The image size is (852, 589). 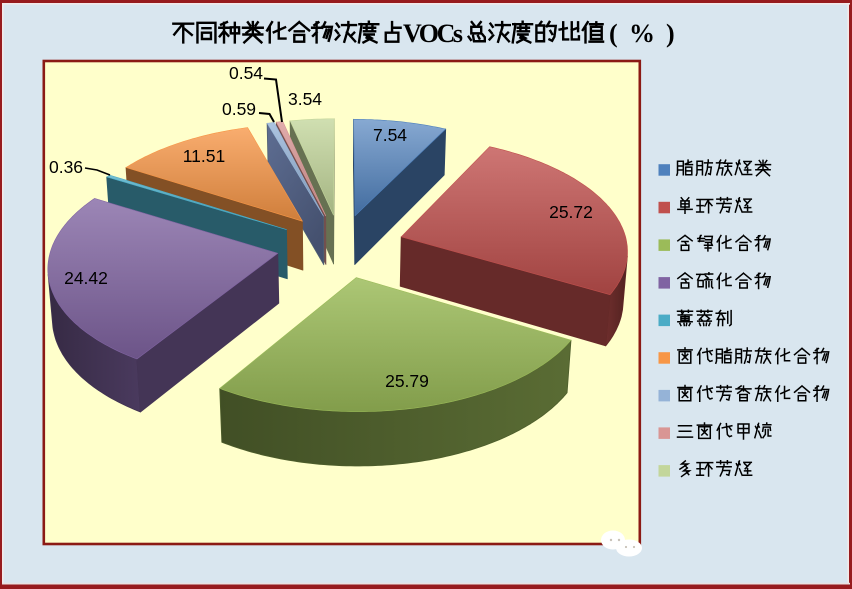 I want to click on svg-text: 11.51, so click(x=204, y=156).